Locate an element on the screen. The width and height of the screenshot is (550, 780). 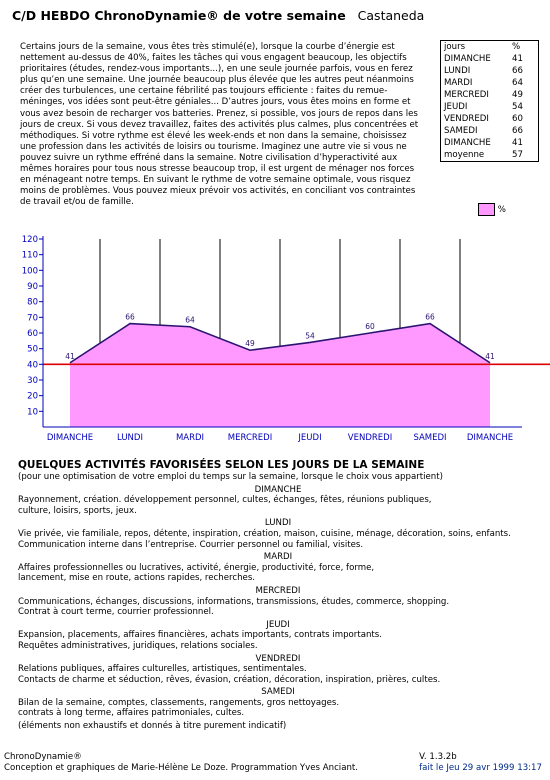
activity-line: culture, loisirs, sports, jeux. is located at coordinates (77, 510).